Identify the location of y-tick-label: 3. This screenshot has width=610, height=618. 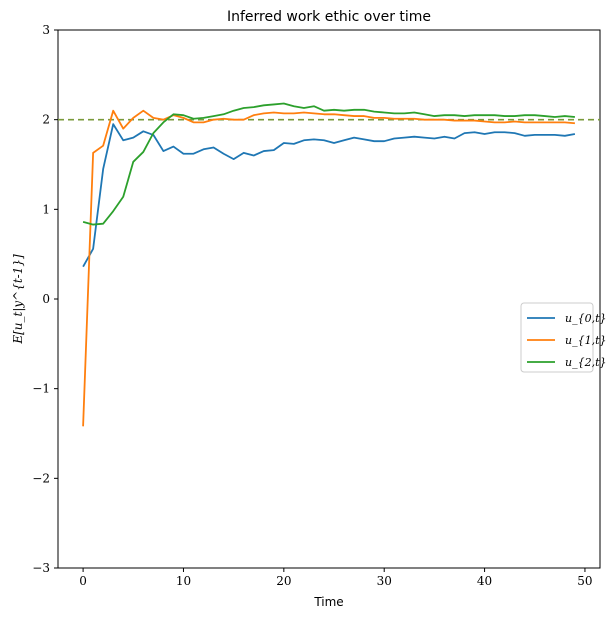
(46, 30).